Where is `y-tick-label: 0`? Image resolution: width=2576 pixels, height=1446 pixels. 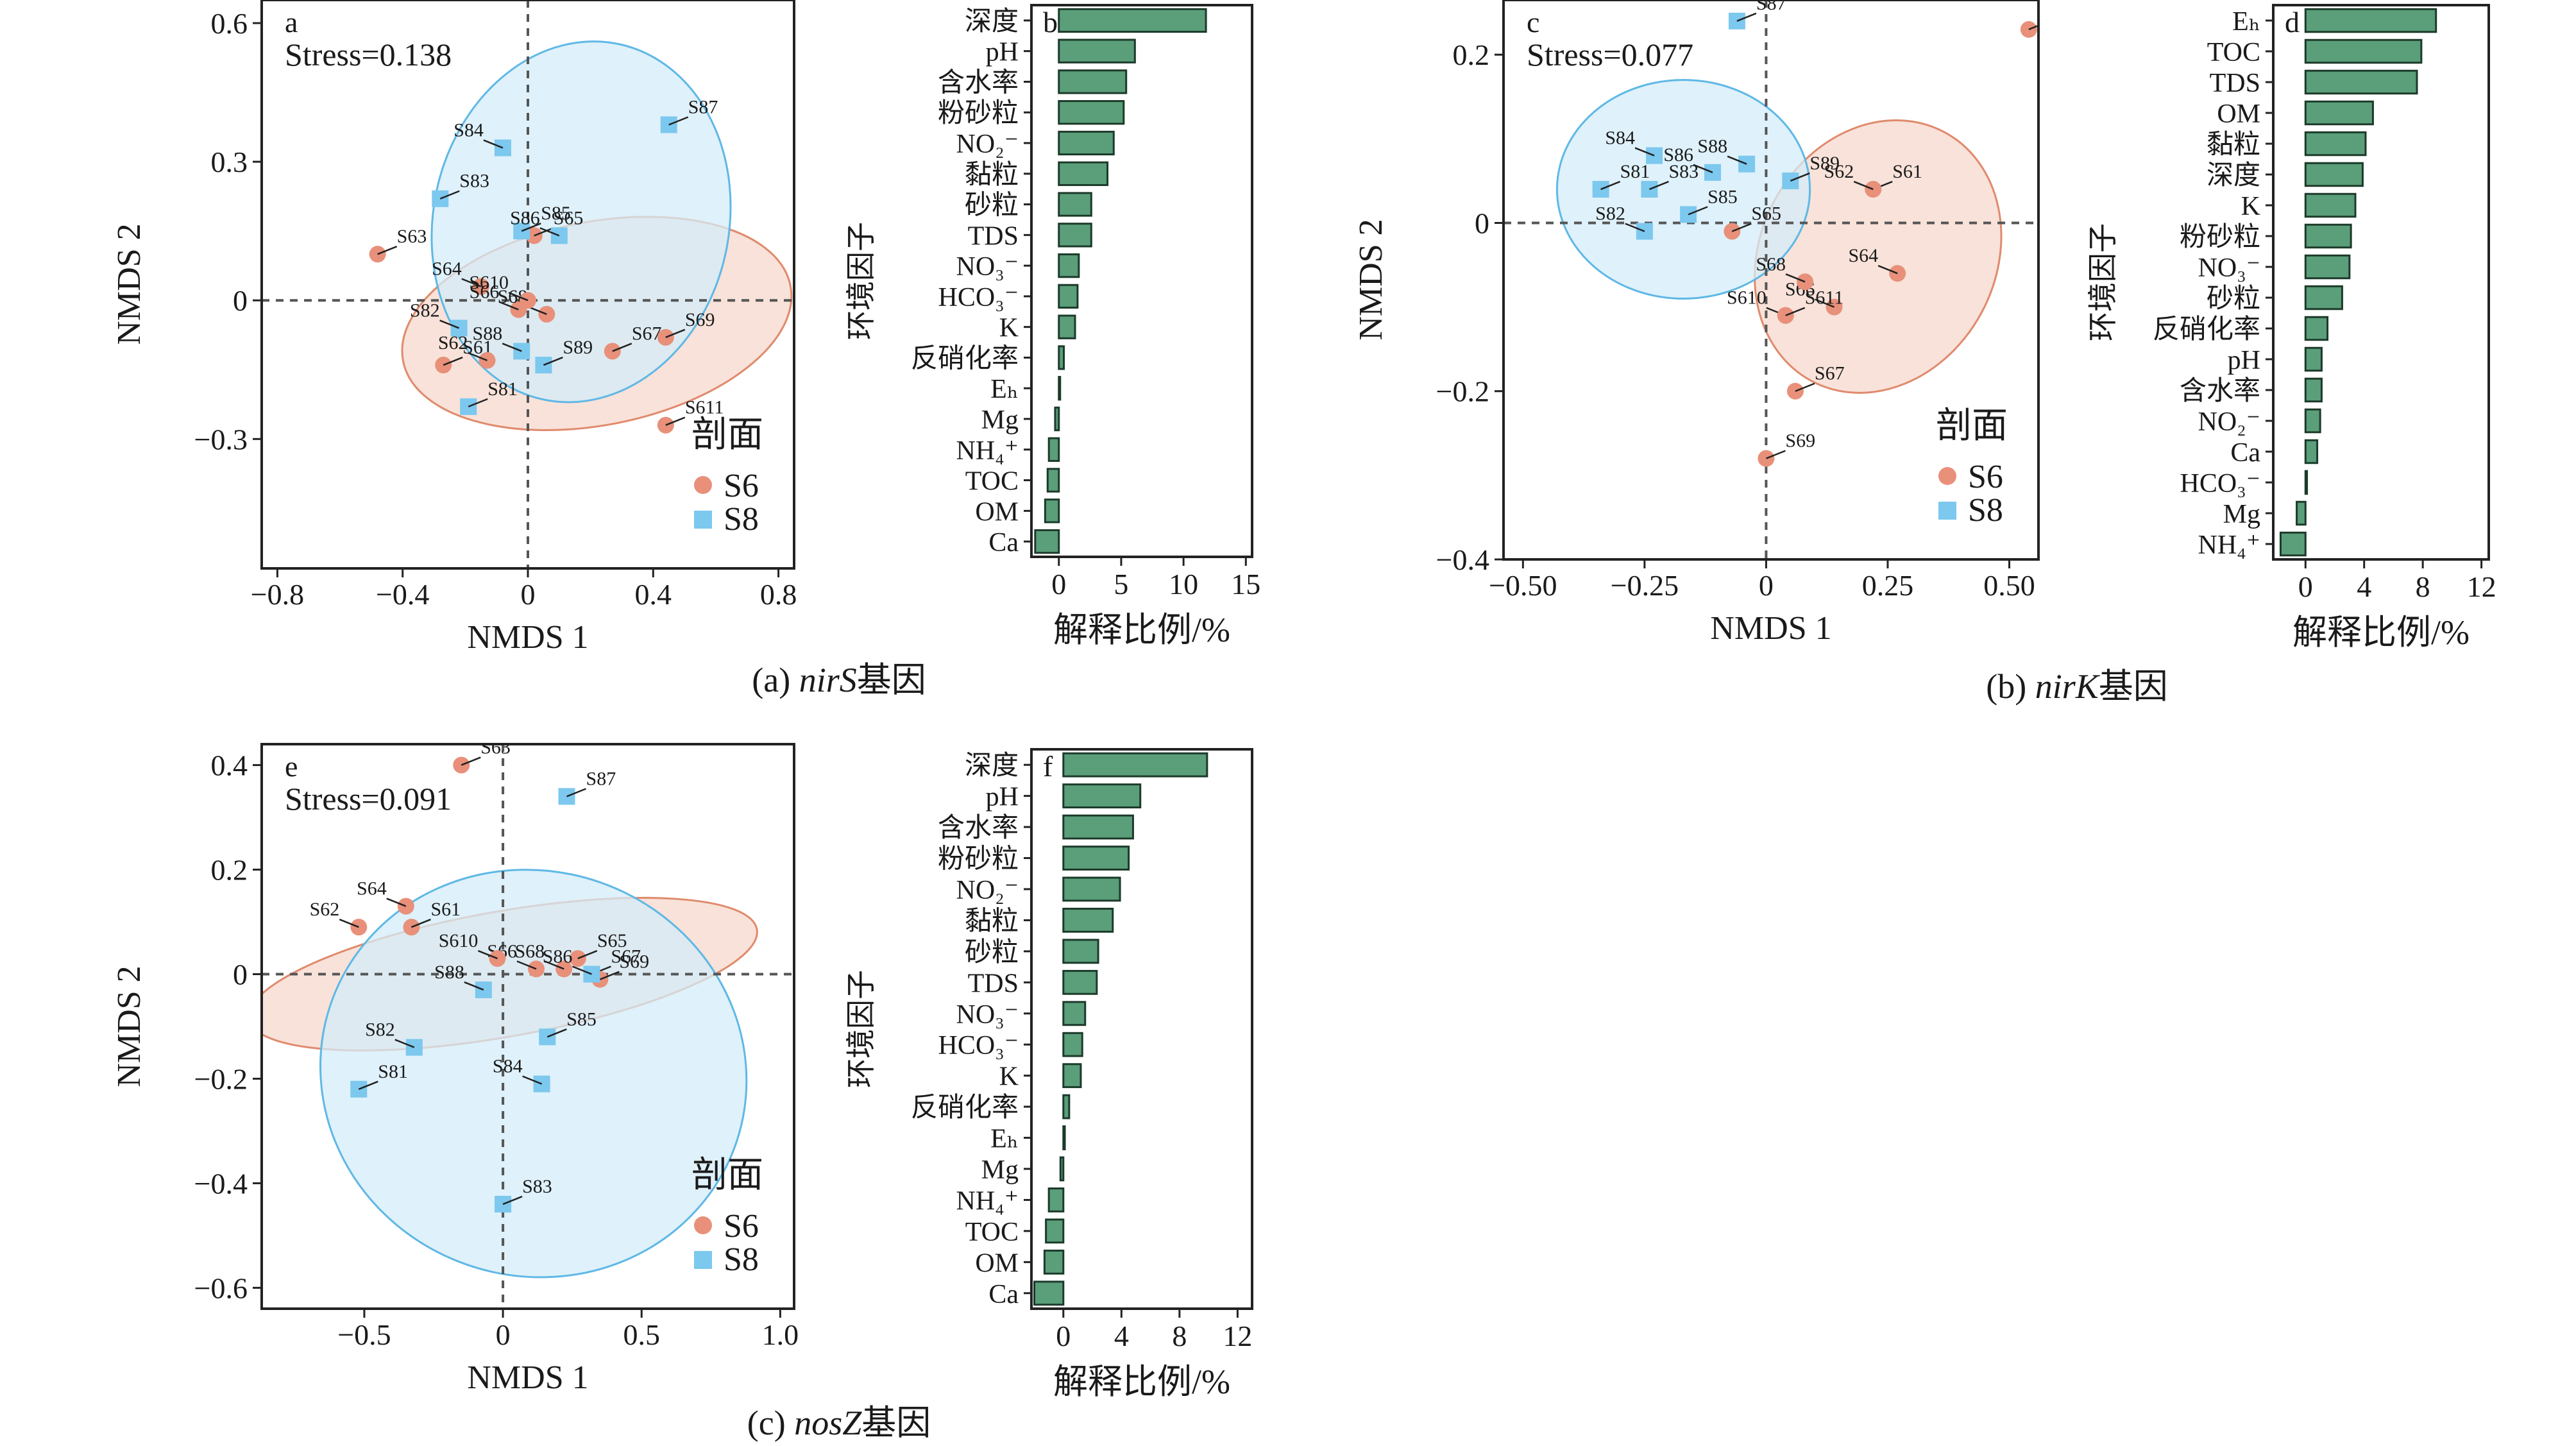
y-tick-label: 0 is located at coordinates (1482, 223).